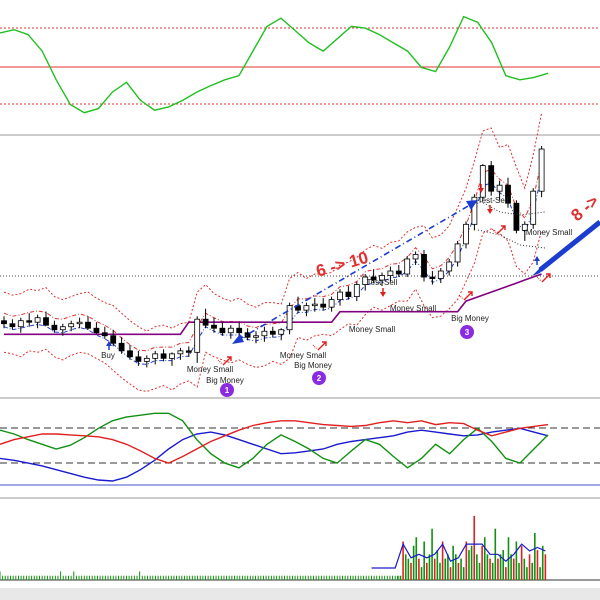  Describe the element at coordinates (319, 378) in the screenshot. I see `step-badge-number: 2` at that location.